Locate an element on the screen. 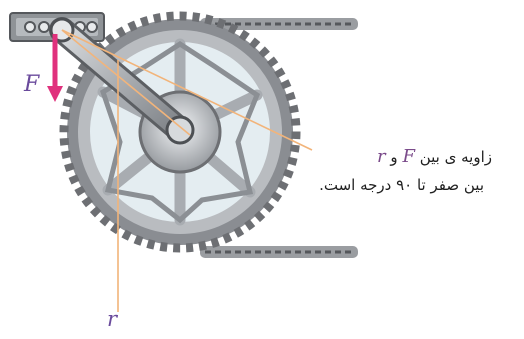 The width and height of the screenshot is (524, 339). force-arrow is located at coordinates (55, 68).